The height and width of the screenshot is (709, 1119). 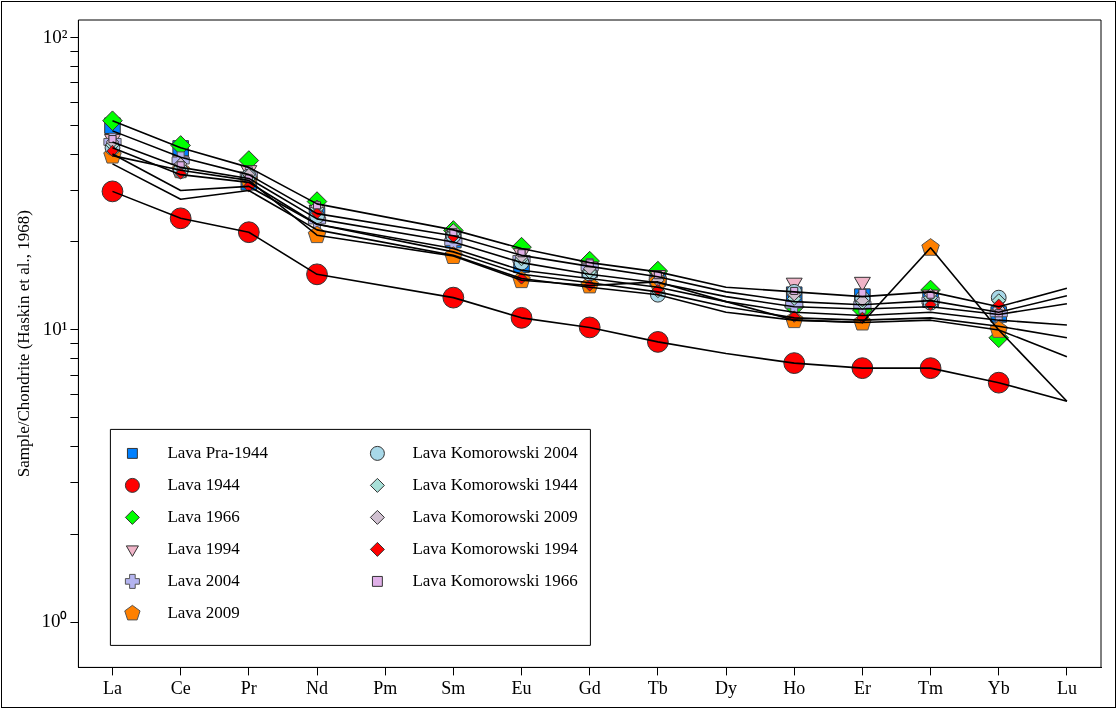 I want to click on legend-label: Lava Komorowski 1994, so click(x=495, y=548).